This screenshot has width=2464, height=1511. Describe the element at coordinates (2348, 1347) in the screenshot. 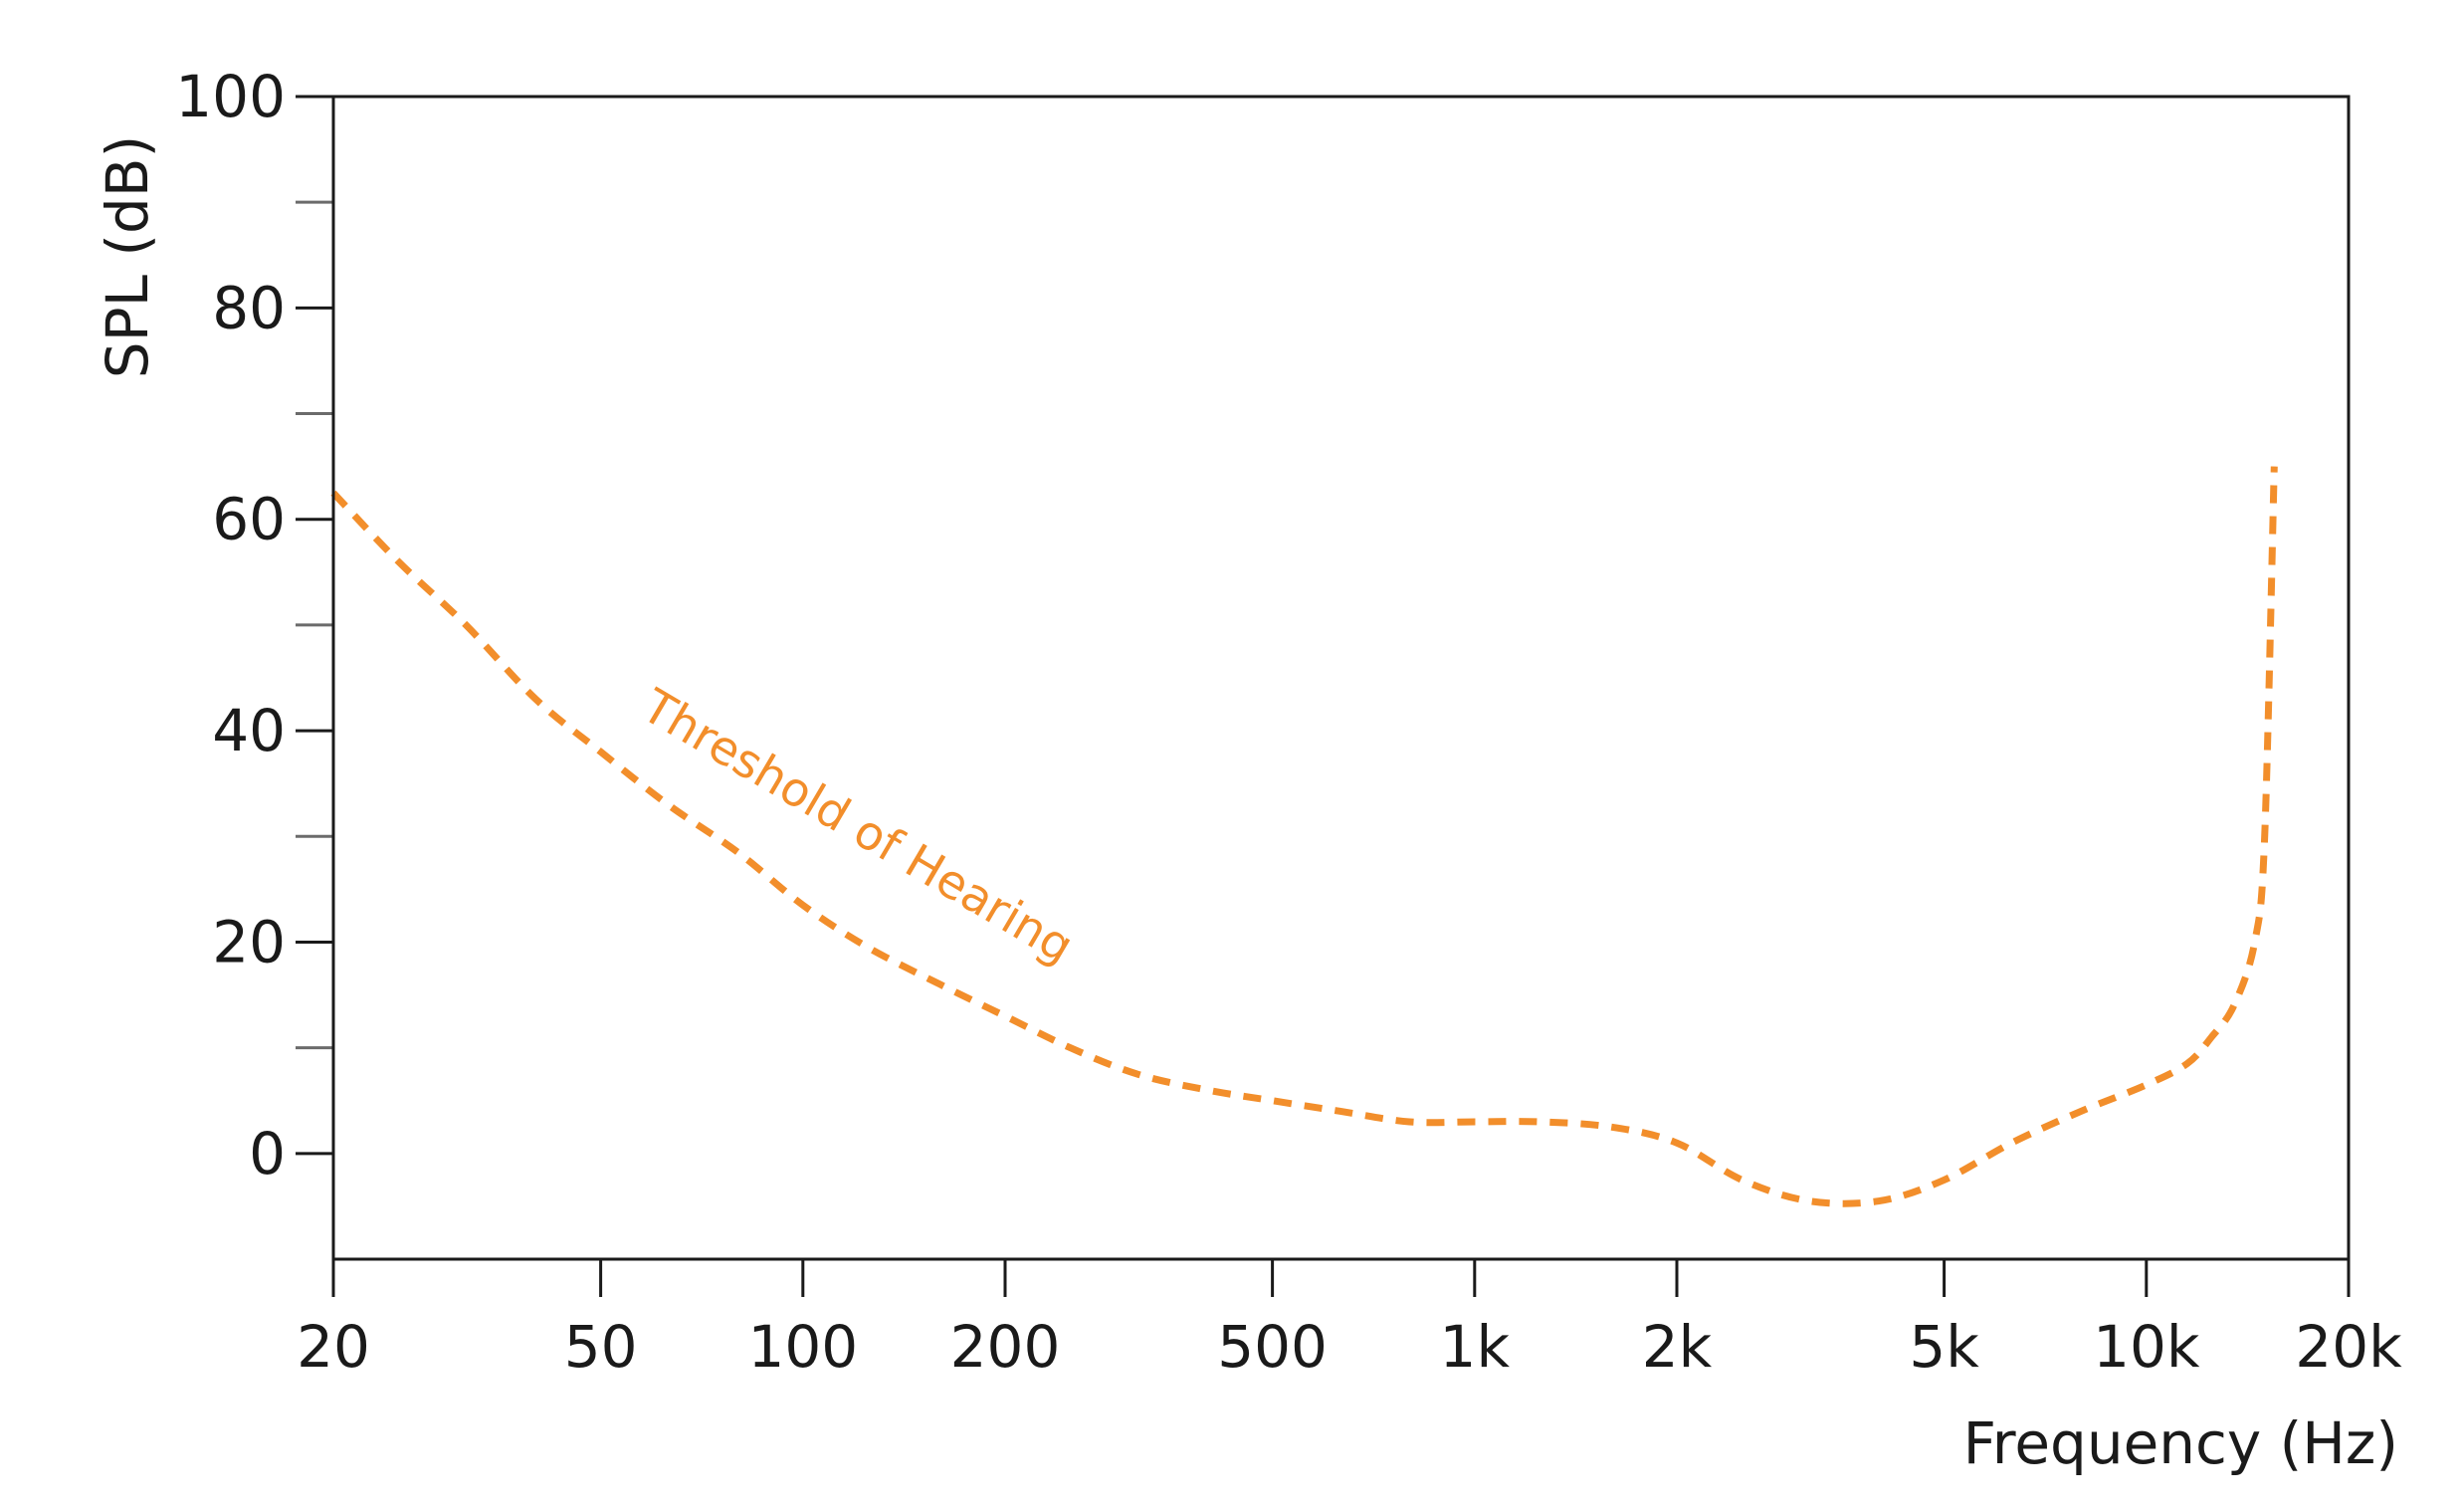

I see `x-tick-label: 20k` at that location.